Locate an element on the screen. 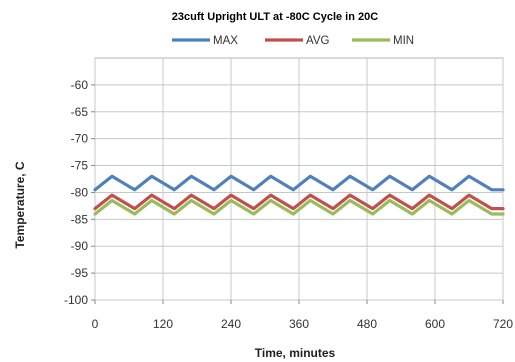 This screenshot has height=362, width=515. x-tick-label: 720 is located at coordinates (503, 324).